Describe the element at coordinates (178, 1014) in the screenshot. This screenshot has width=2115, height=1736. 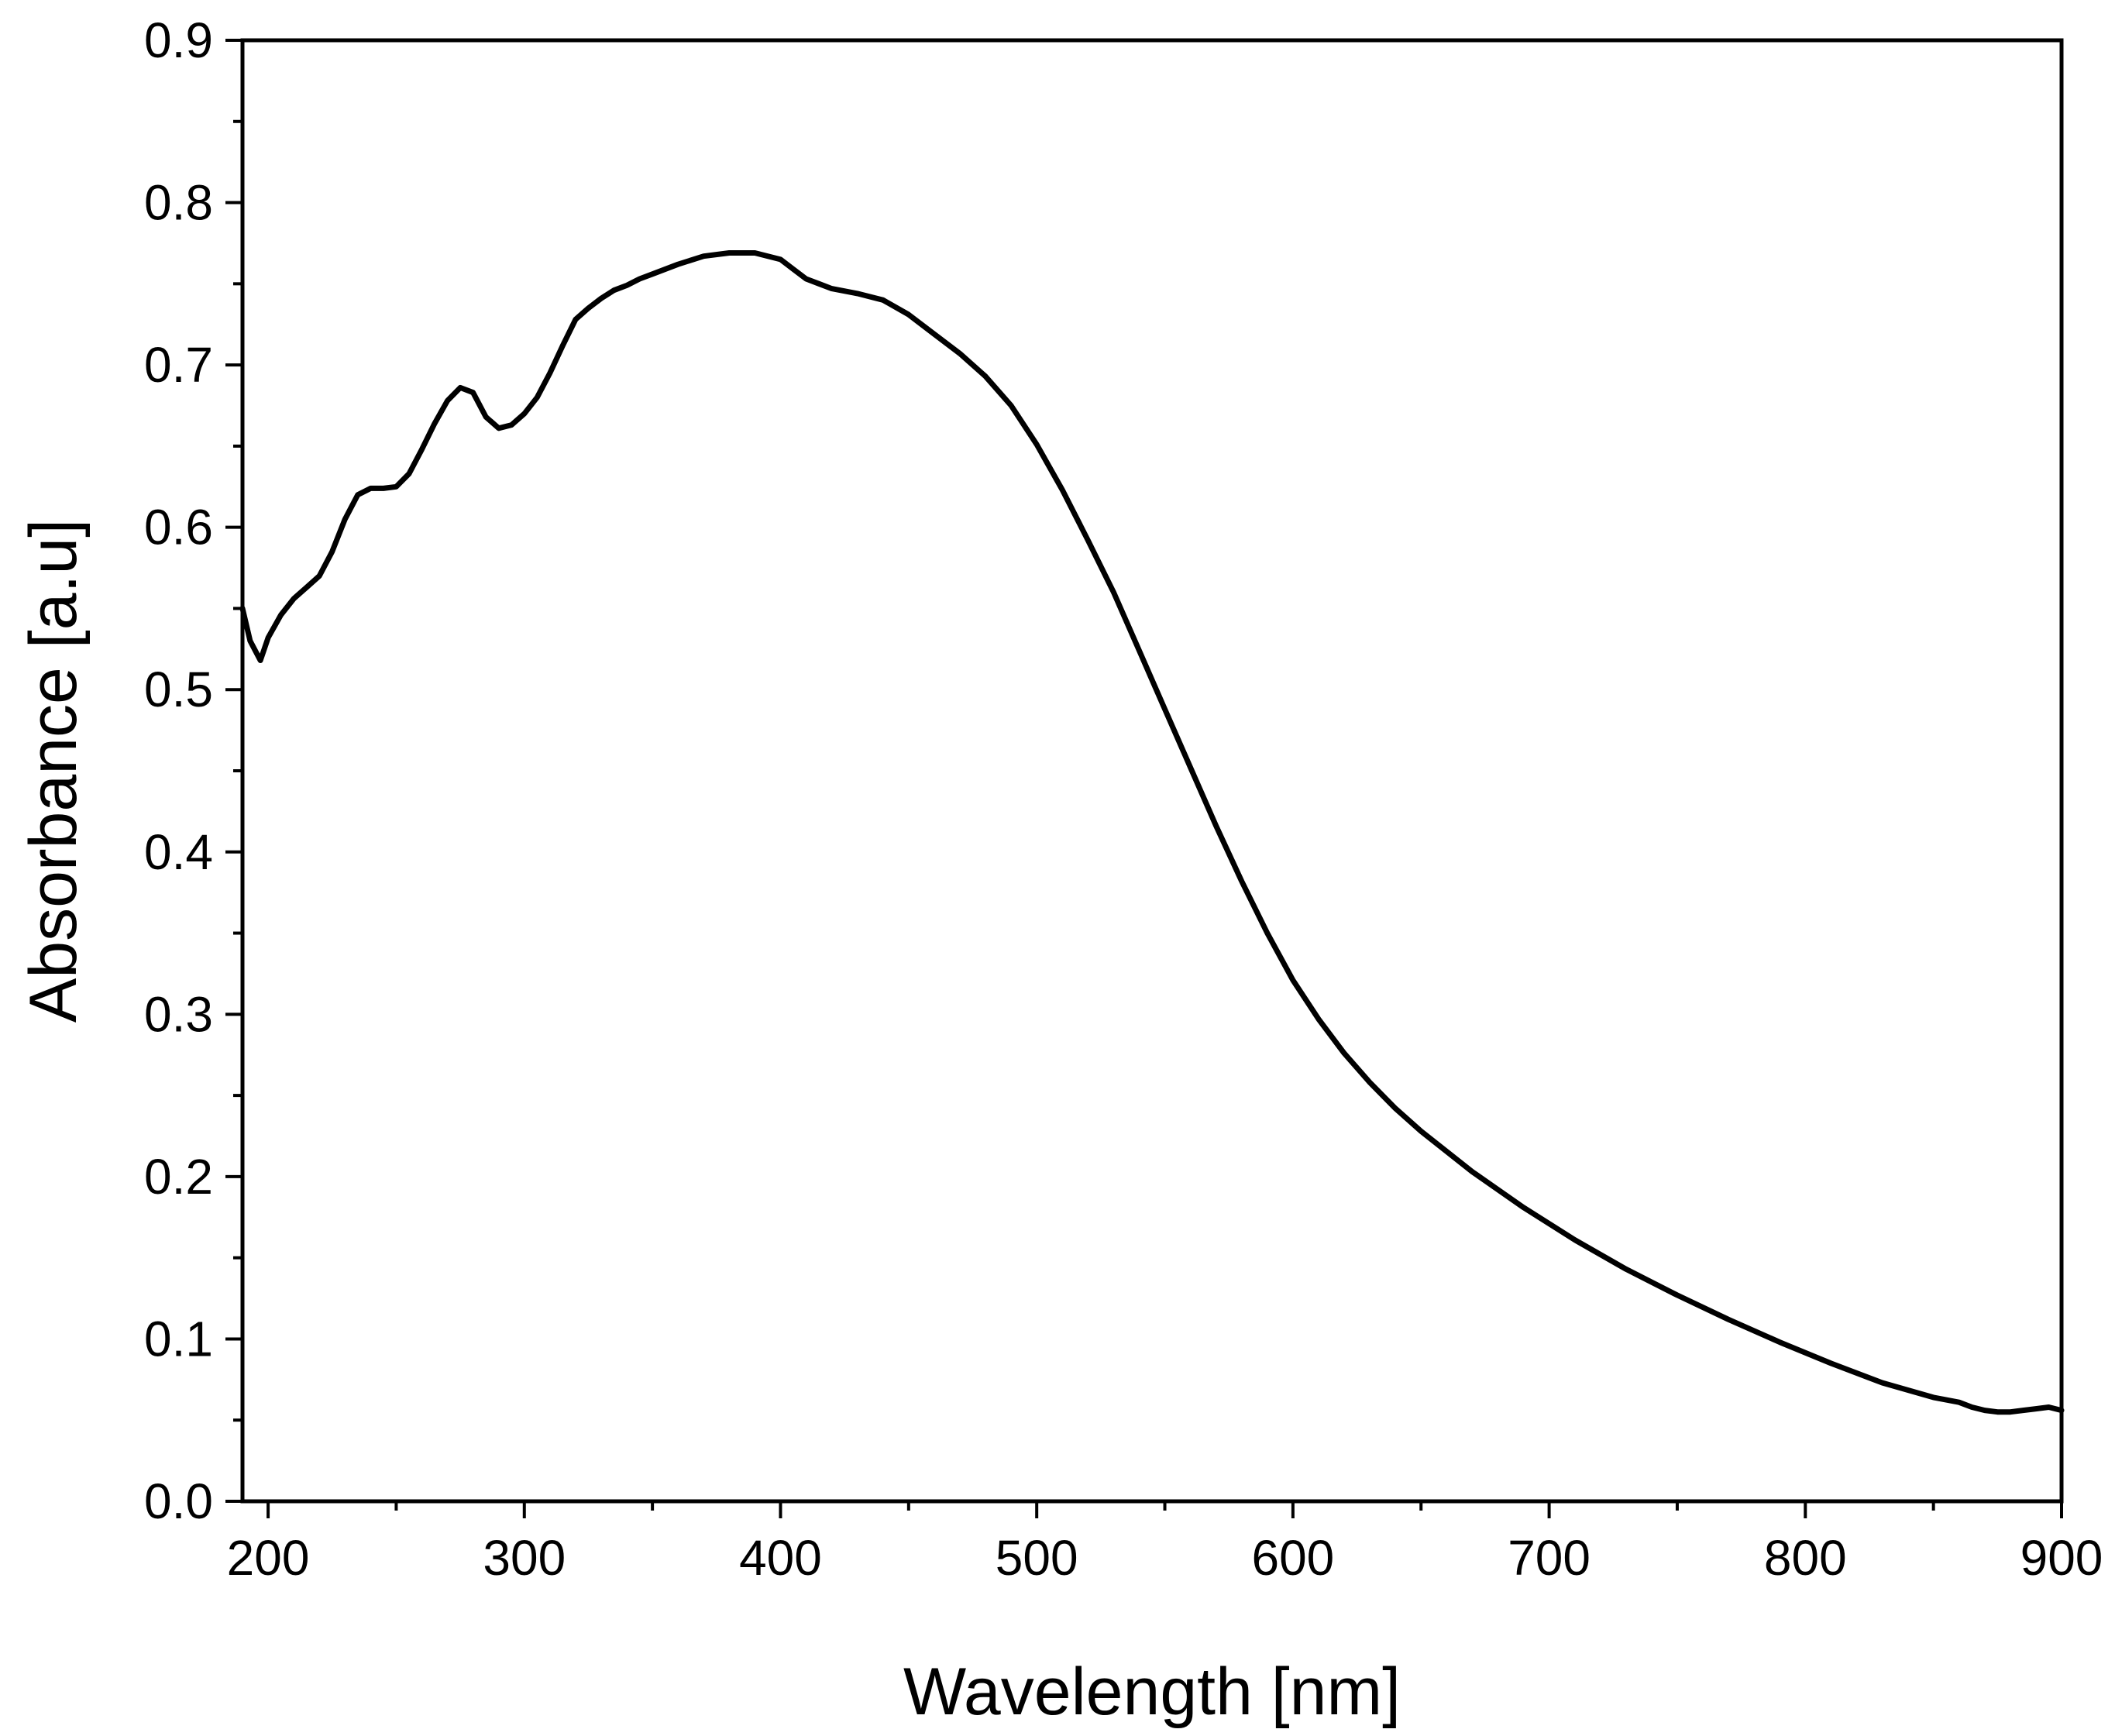
I see `y-tick-label: 0.3` at that location.